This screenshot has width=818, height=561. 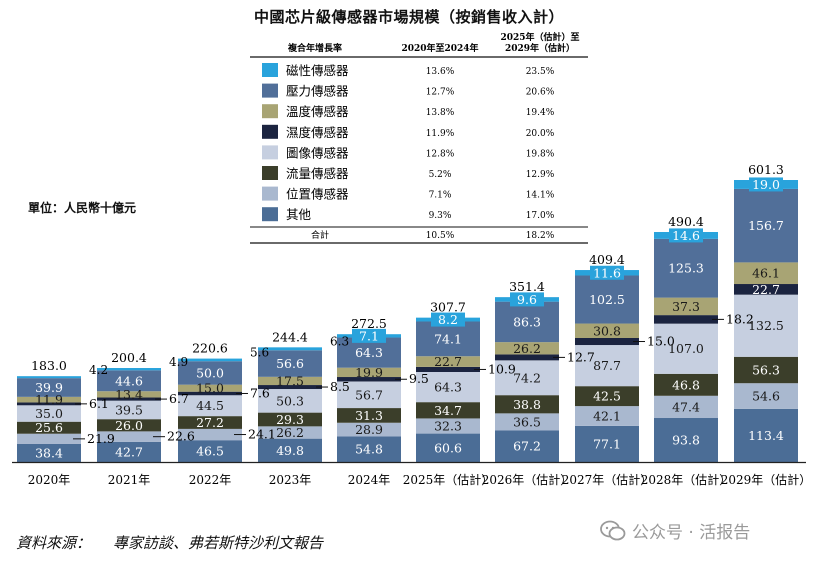 I want to click on data-label: 37.3, so click(x=686, y=306).